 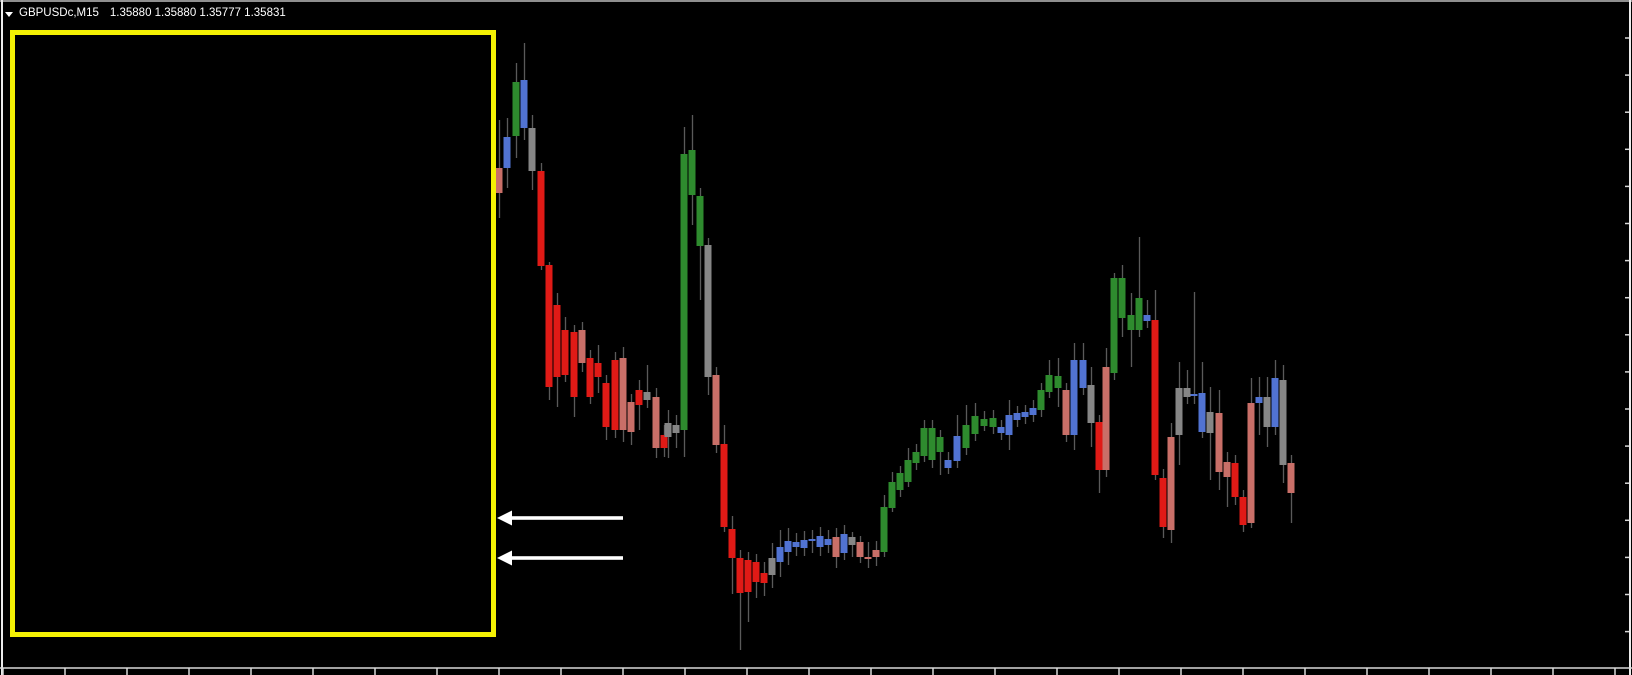 I want to click on bottom-time-axis, so click(x=816, y=671).